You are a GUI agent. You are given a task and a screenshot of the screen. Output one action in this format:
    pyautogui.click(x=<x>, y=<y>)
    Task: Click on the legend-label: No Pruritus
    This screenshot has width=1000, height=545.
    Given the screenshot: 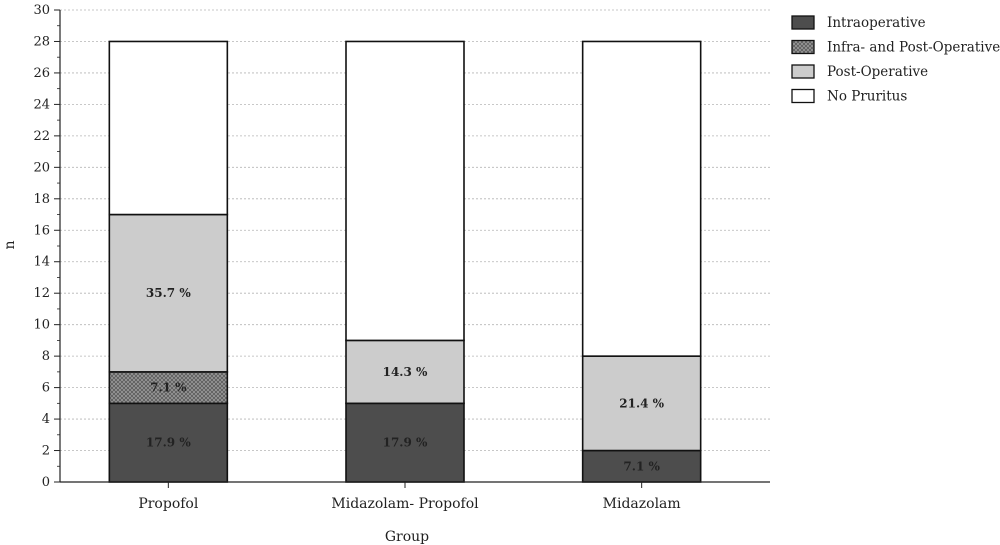 What is the action you would take?
    pyautogui.click(x=867, y=97)
    